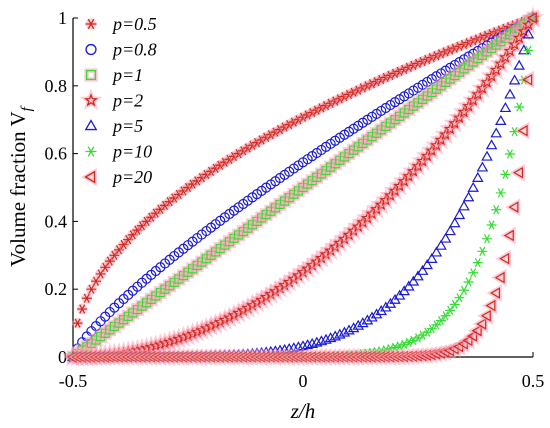  What do you see at coordinates (134, 24) in the screenshot?
I see `legend-label: p=0.5` at bounding box center [134, 24].